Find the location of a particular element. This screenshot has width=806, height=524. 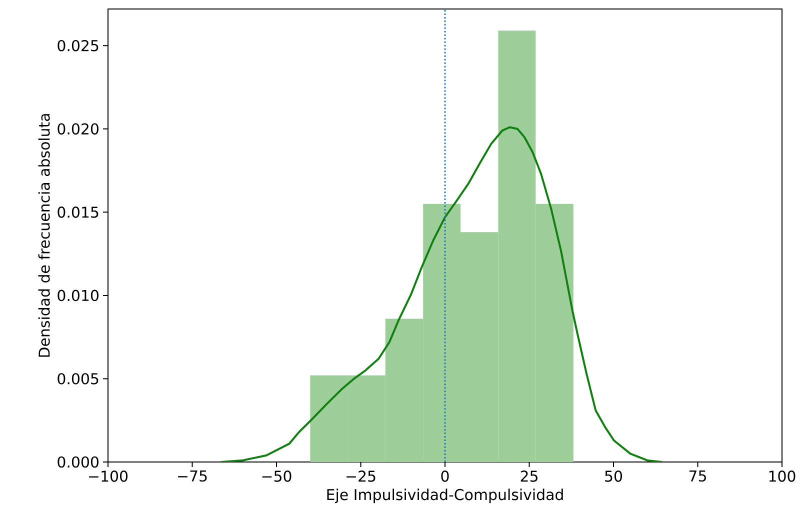

y-axis-title: Densidad de frecuencia absoluta is located at coordinates (44, 235).